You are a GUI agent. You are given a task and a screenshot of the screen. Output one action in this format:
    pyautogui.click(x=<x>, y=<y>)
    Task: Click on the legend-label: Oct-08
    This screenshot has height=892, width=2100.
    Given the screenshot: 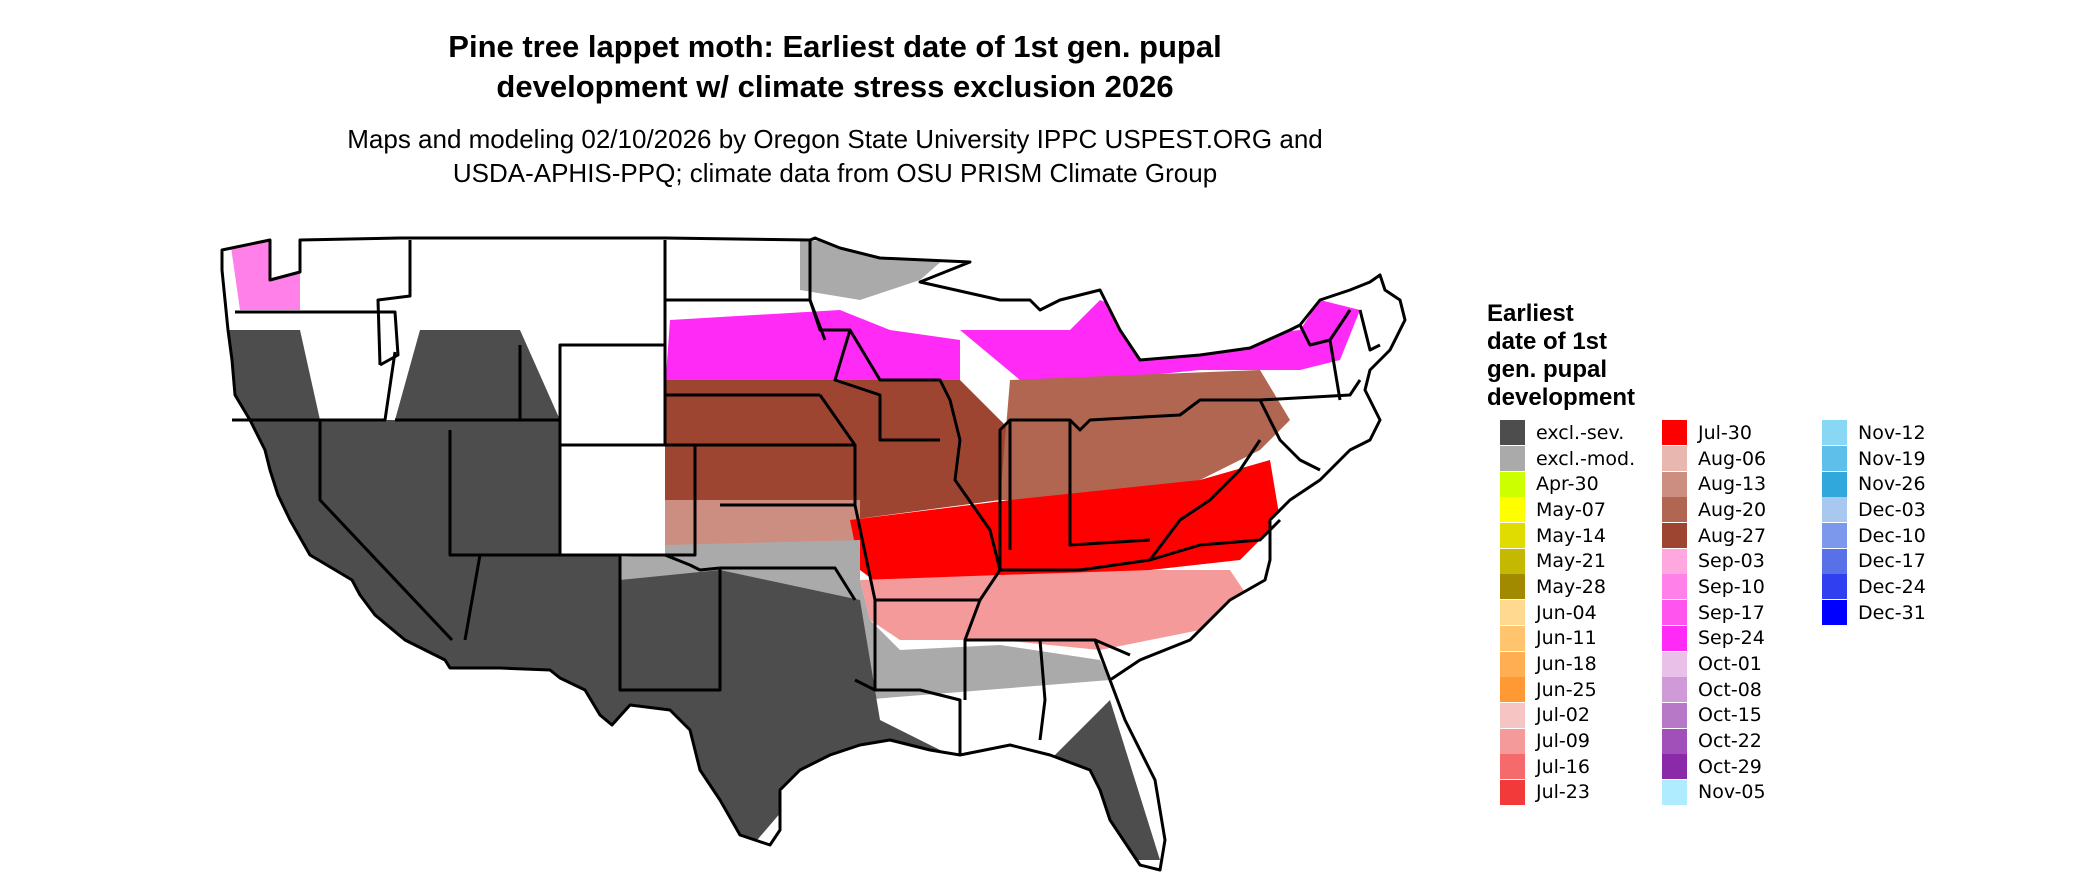 What is the action you would take?
    pyautogui.click(x=1730, y=689)
    